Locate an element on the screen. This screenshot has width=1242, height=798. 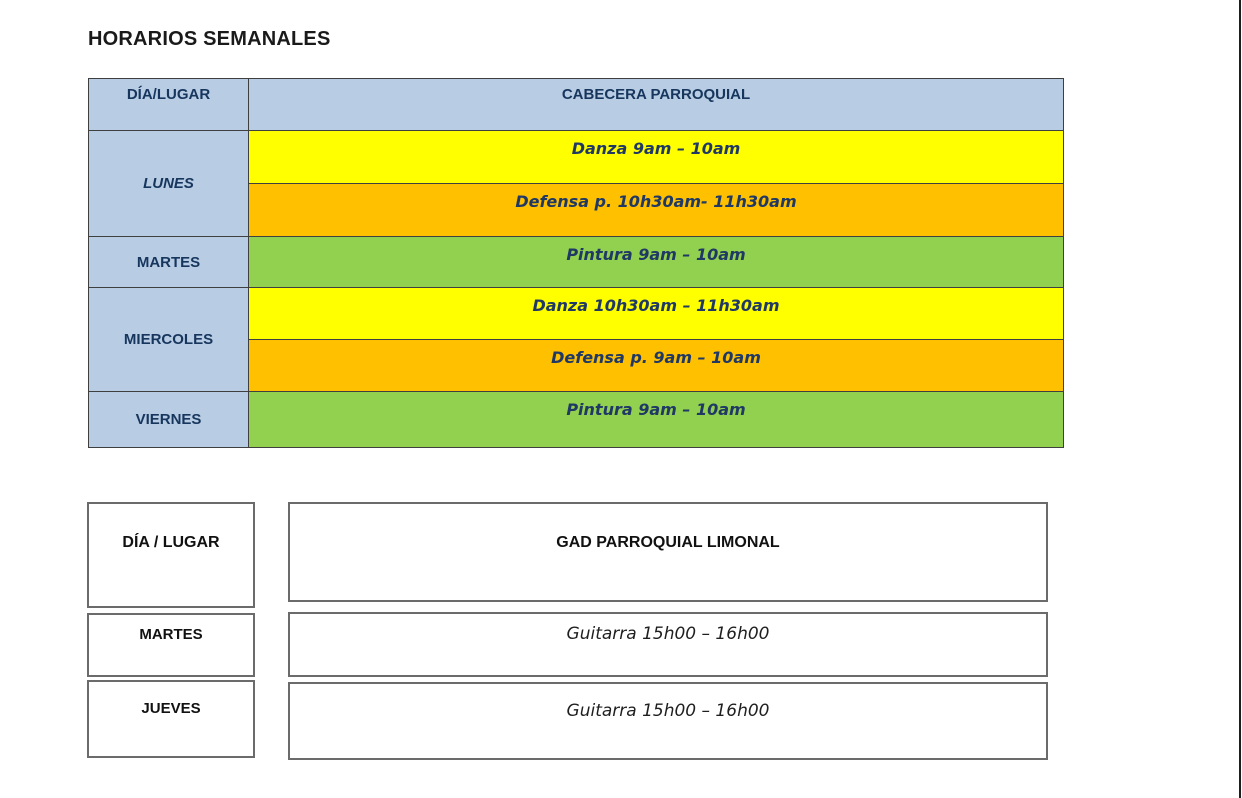
activity-cell-danza-lunes: Danza 9am – 10am is located at coordinates (656, 157).